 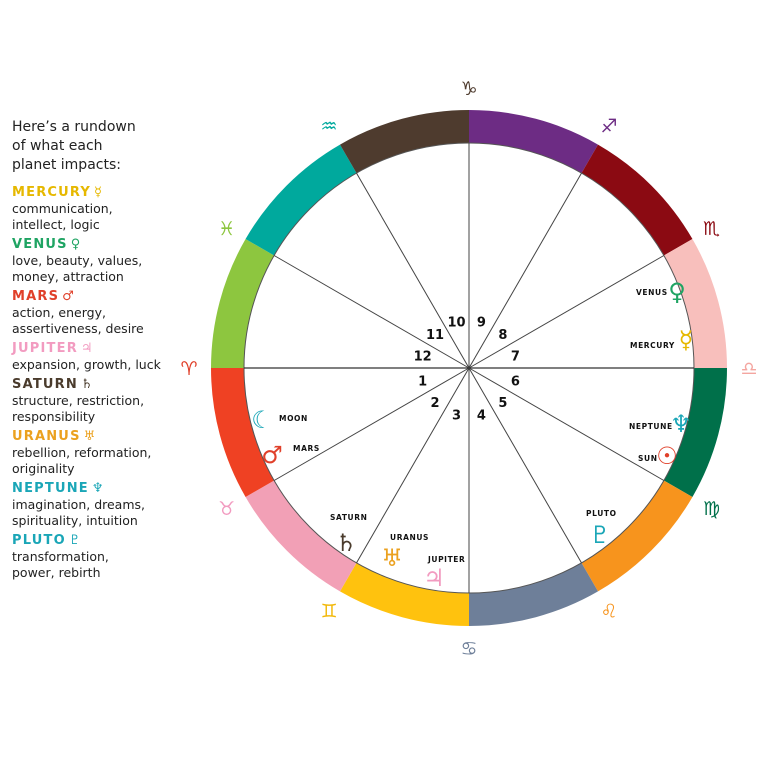 I want to click on planet-name: VENUS, so click(x=40, y=244).